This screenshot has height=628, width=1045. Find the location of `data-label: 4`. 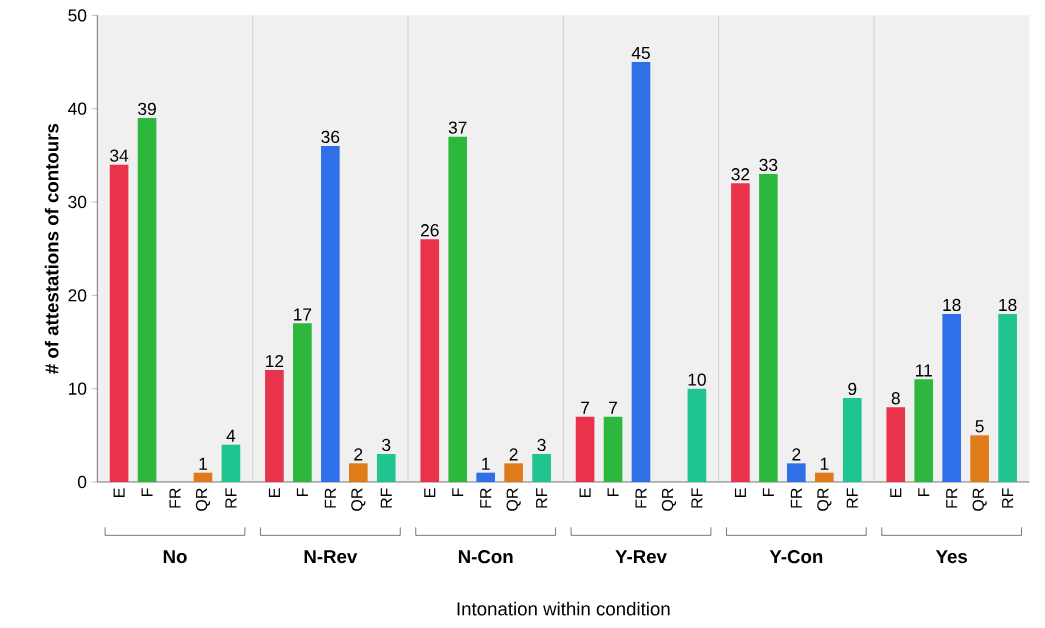

data-label: 4 is located at coordinates (231, 435).